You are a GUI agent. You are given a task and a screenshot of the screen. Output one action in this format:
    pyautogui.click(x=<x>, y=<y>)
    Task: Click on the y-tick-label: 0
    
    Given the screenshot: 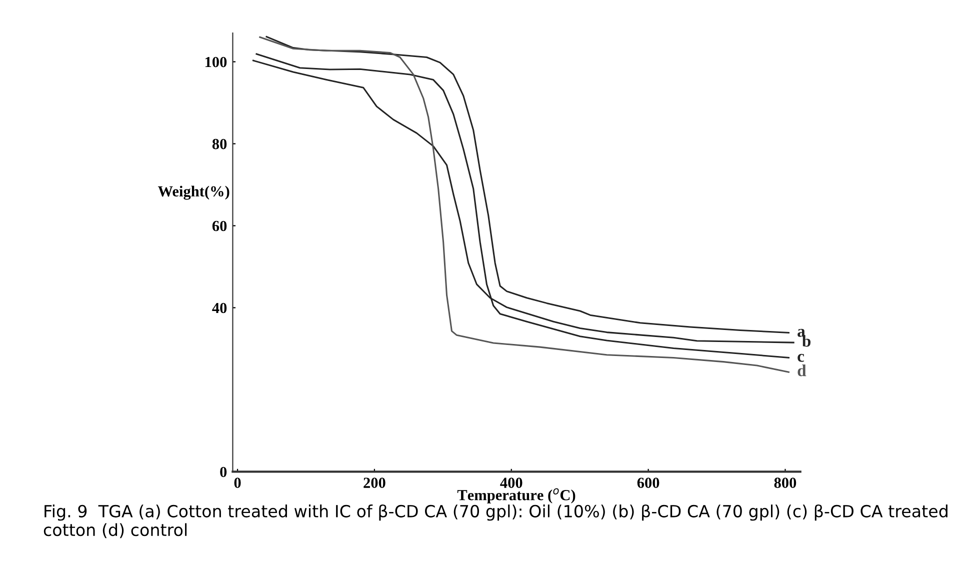 What is the action you would take?
    pyautogui.click(x=223, y=472)
    